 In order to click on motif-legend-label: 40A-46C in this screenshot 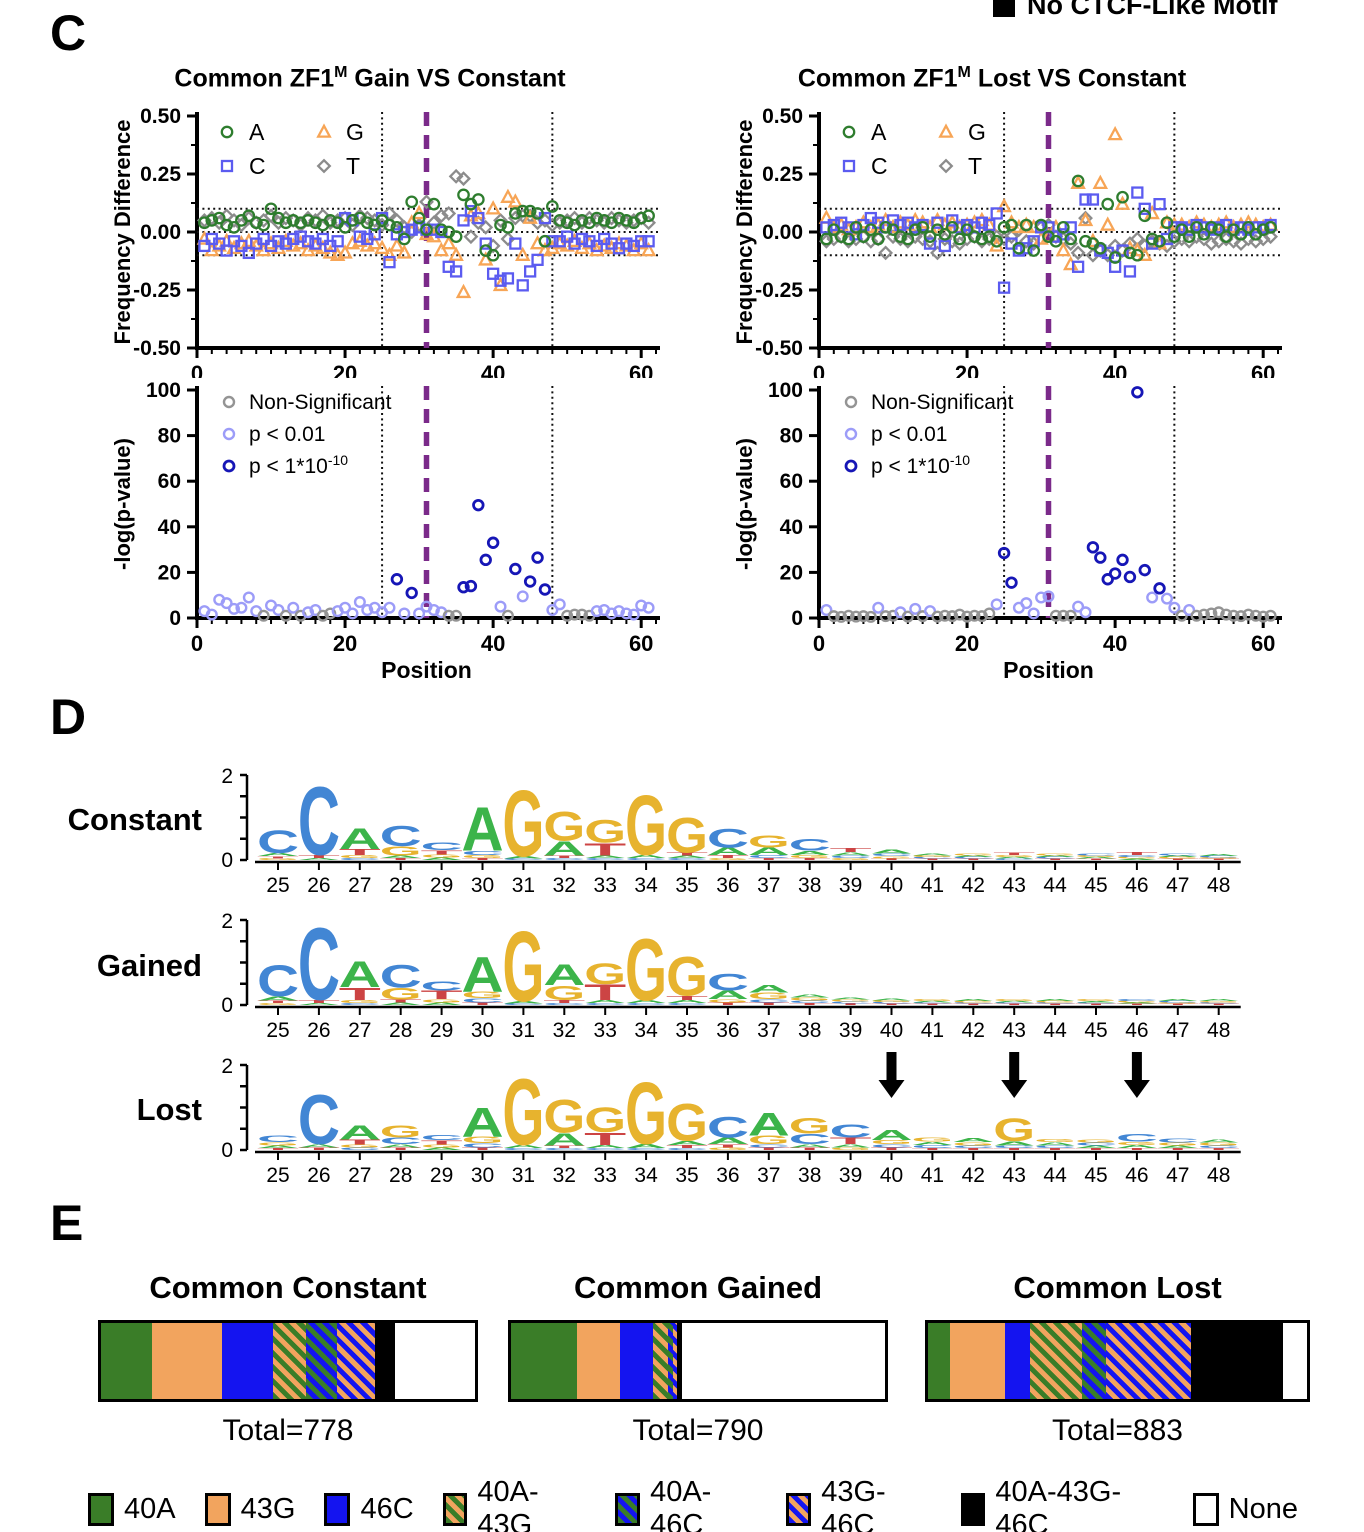, I will do `click(681, 1504)`.